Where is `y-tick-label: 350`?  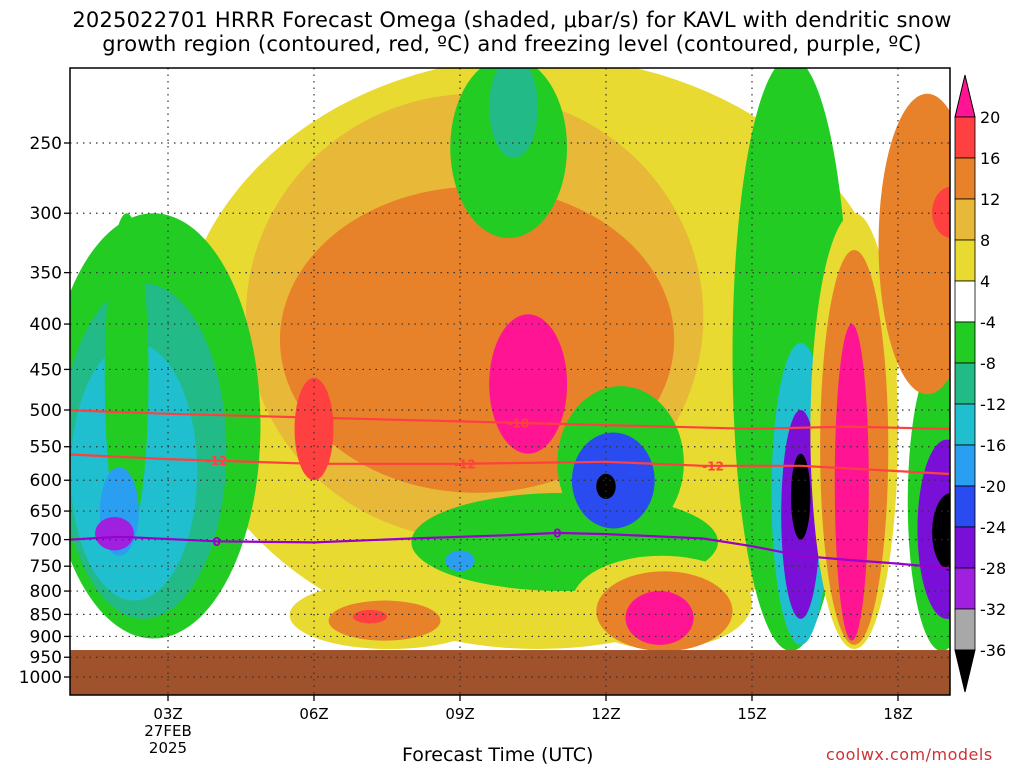 y-tick-label: 350 is located at coordinates (46, 274).